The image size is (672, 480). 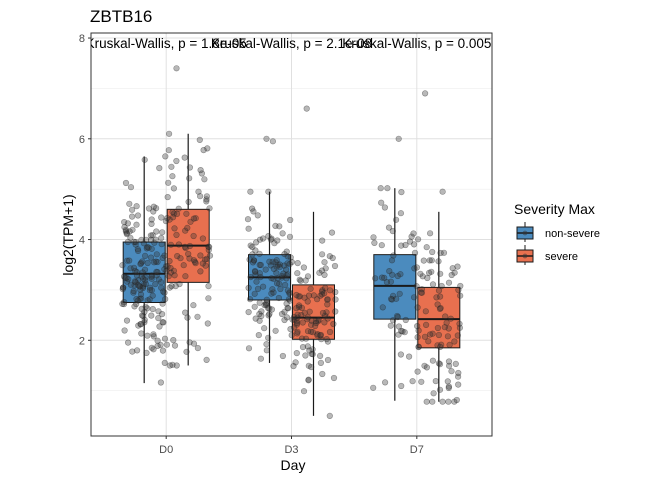 I want to click on y-tick-label: 4, so click(x=82, y=241).